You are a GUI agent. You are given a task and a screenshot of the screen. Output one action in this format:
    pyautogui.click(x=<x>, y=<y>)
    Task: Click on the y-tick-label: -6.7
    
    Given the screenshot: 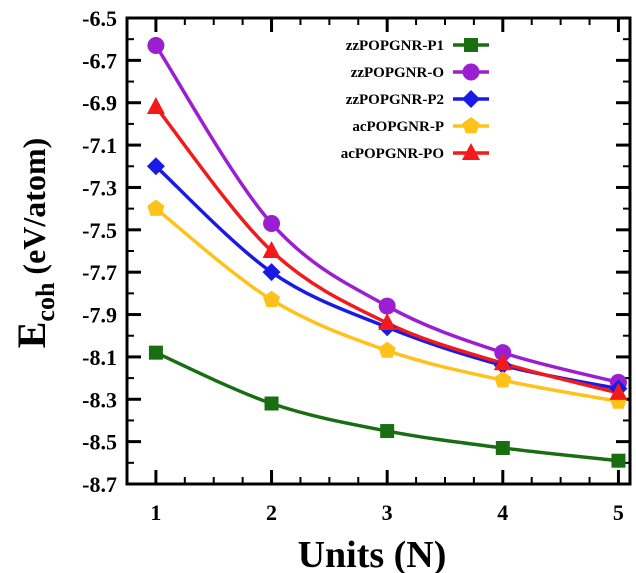 What is the action you would take?
    pyautogui.click(x=99, y=60)
    